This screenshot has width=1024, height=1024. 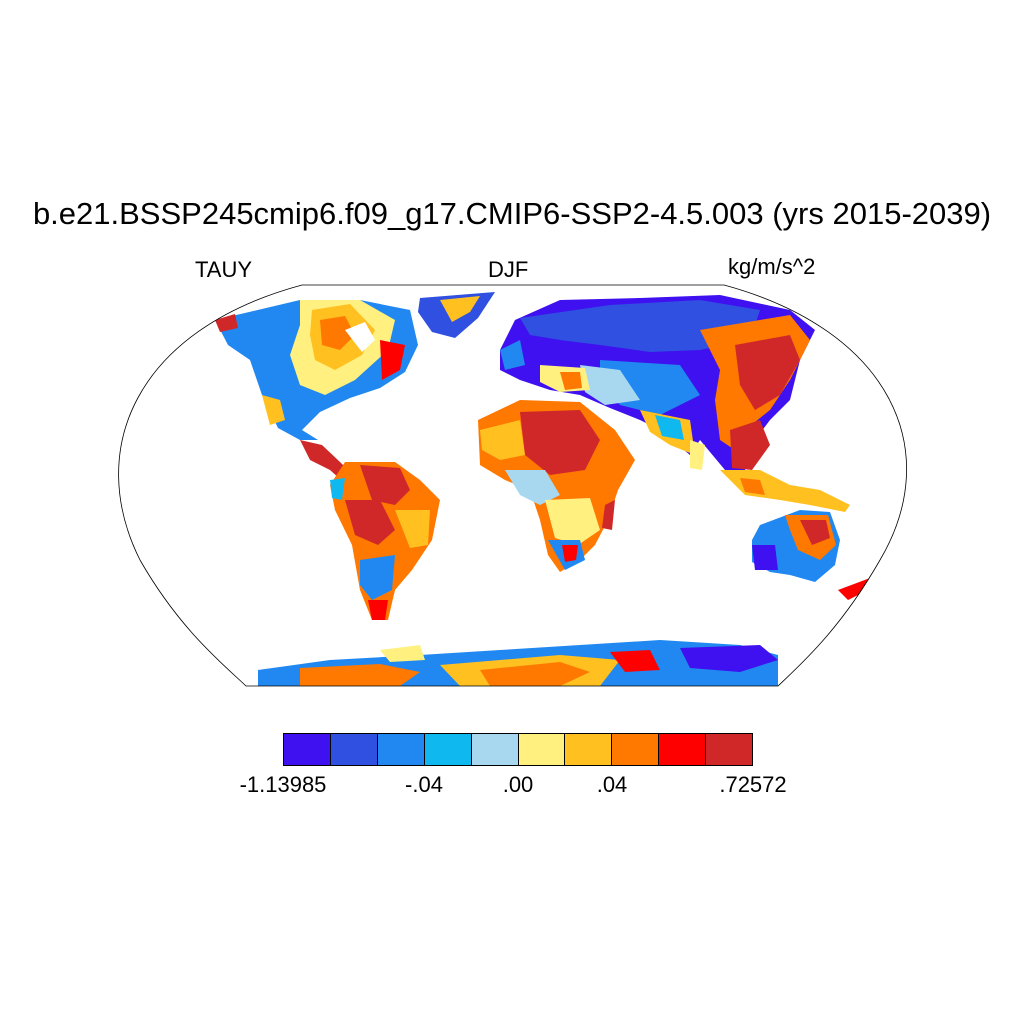 What do you see at coordinates (772, 266) in the screenshot?
I see `units-label: kg/m/s^2` at bounding box center [772, 266].